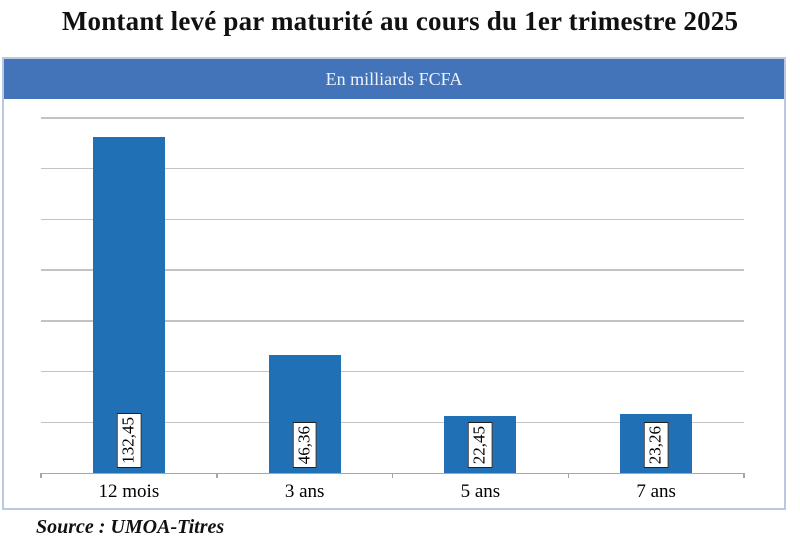 The height and width of the screenshot is (549, 800). Describe the element at coordinates (304, 414) in the screenshot. I see `bar-3-ans: 46,36` at that location.